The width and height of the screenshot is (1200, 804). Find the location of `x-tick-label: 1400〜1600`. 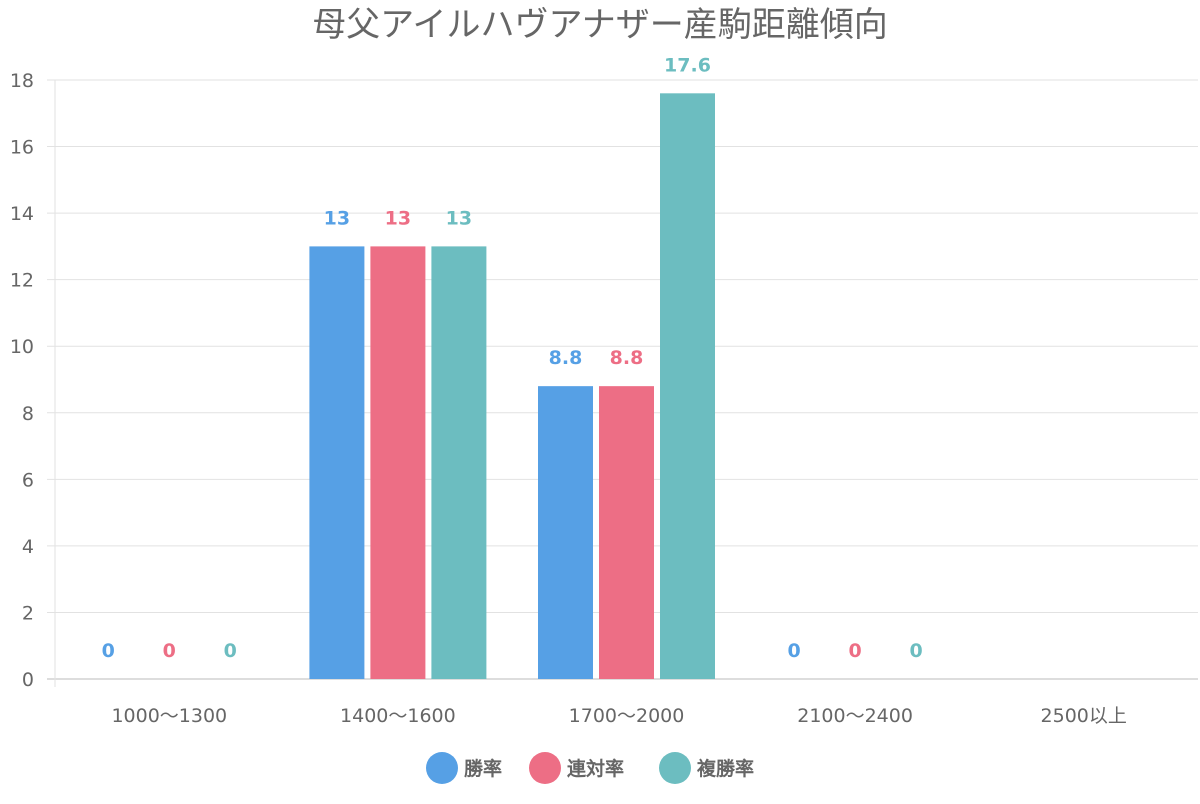

x-tick-label: 1400〜1600 is located at coordinates (398, 716).